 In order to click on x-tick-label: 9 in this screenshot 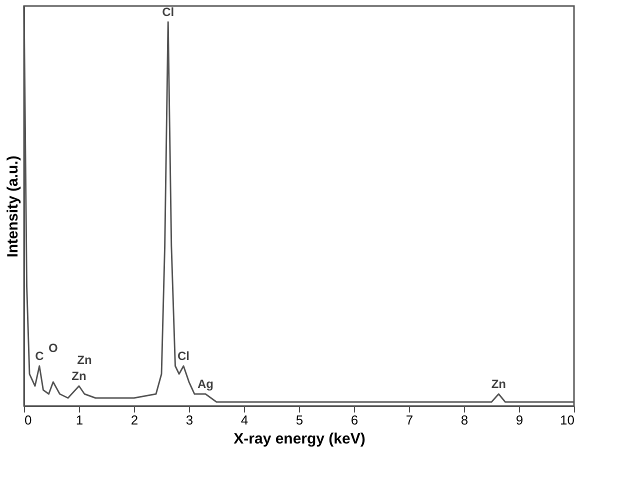, I will do `click(520, 420)`.